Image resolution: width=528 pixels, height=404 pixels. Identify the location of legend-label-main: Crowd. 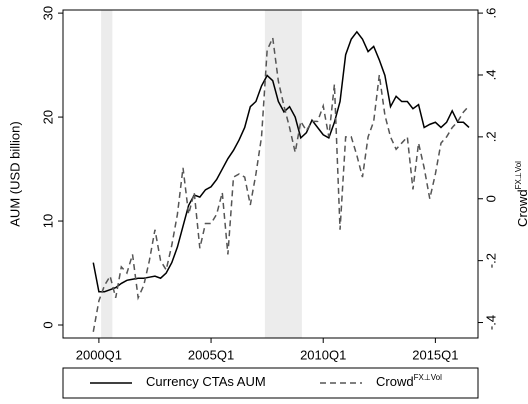
(395, 381).